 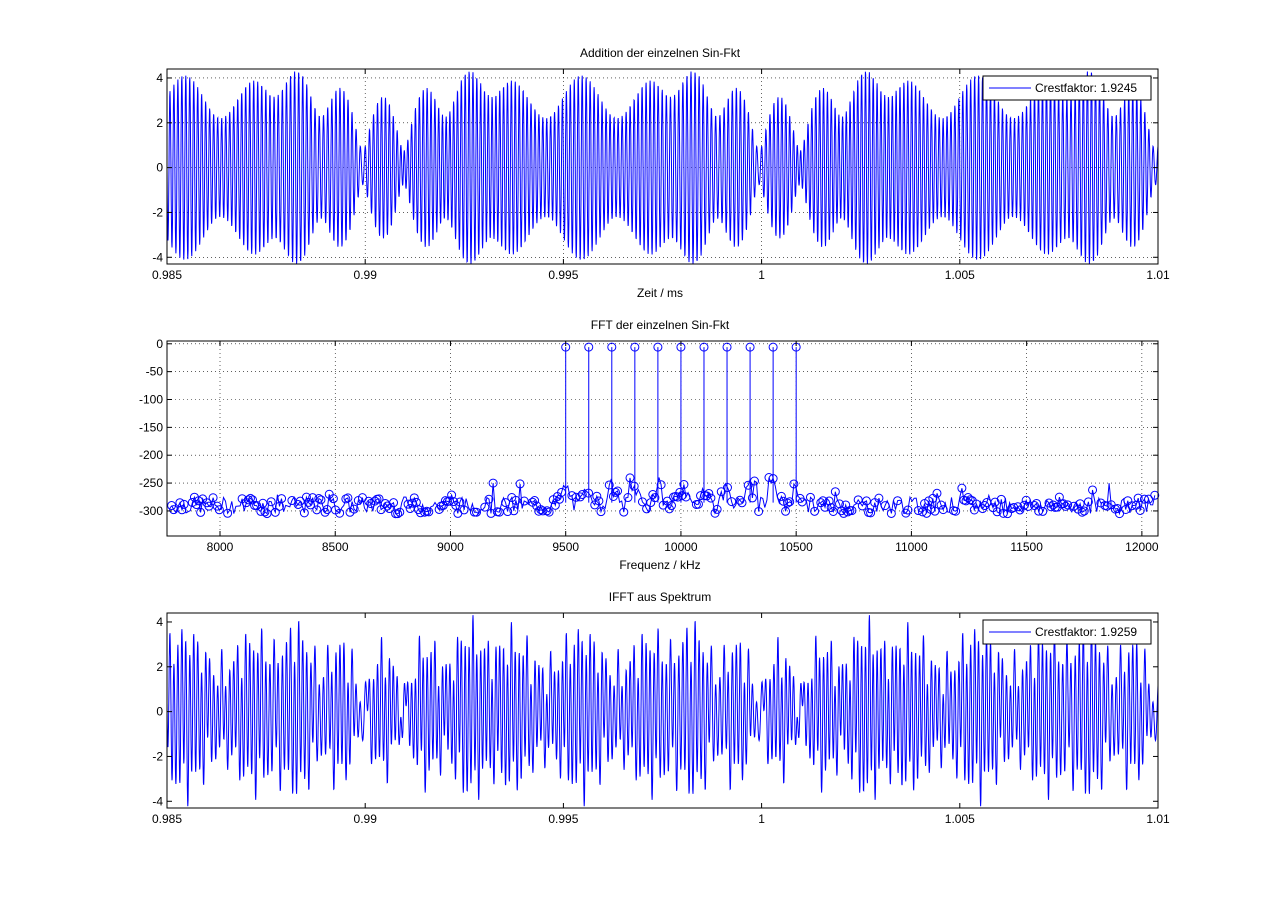 I want to click on panel-1-xlabel: Zeit / ms, so click(x=660, y=293).